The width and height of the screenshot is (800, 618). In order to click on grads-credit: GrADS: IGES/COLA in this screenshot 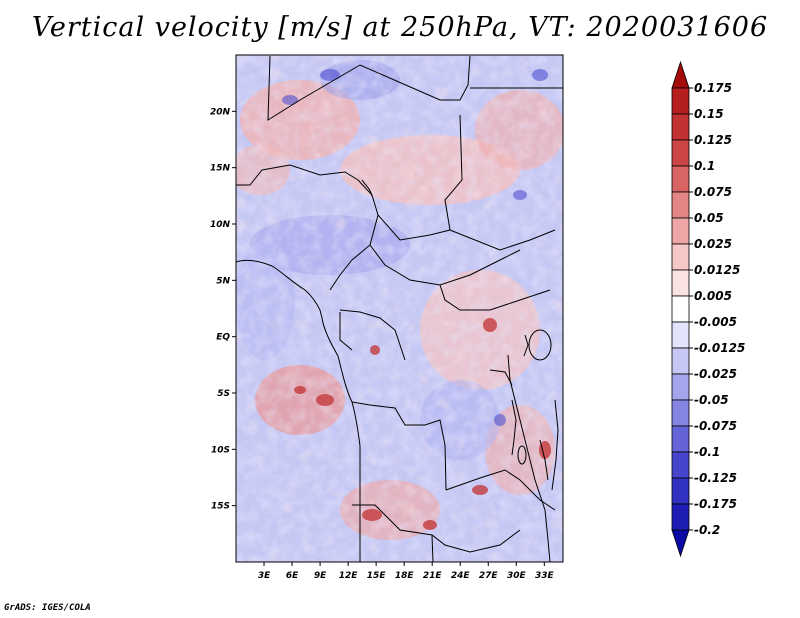, I will do `click(47, 608)`.